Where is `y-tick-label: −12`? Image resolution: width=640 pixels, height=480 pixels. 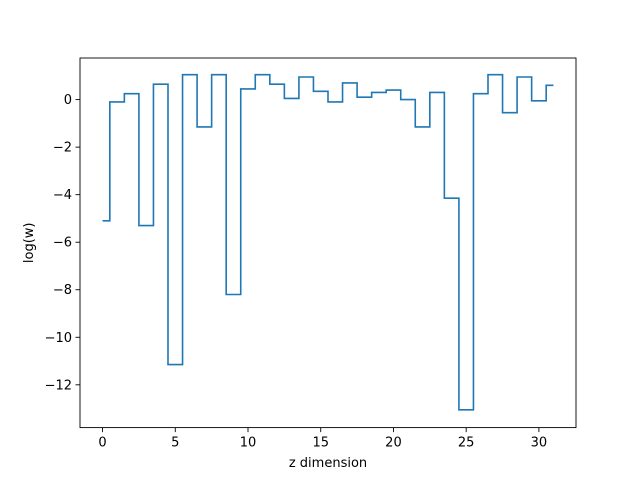
y-tick-label: −12 is located at coordinates (58, 385).